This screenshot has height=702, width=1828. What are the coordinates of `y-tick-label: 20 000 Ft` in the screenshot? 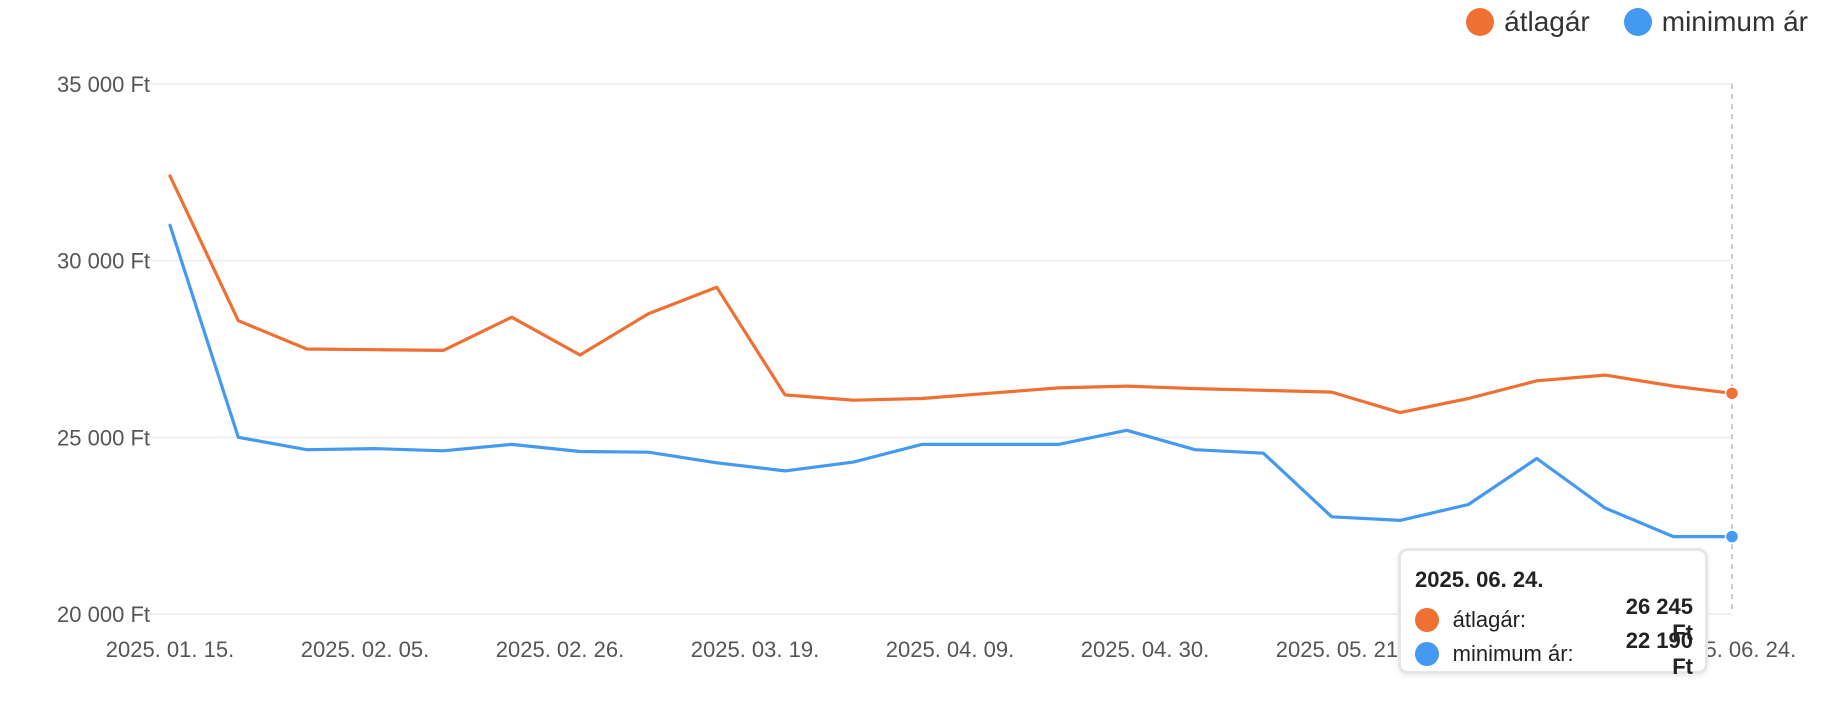 It's located at (103, 614).